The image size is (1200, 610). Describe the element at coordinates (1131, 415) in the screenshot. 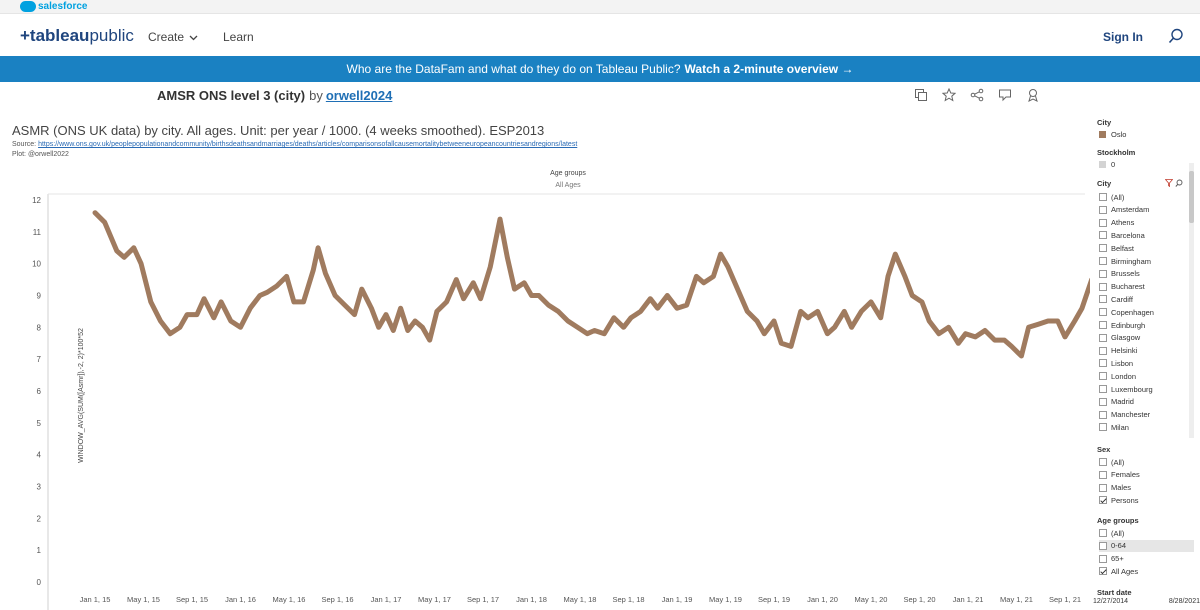

I see `filter-item-label: Manchester` at that location.